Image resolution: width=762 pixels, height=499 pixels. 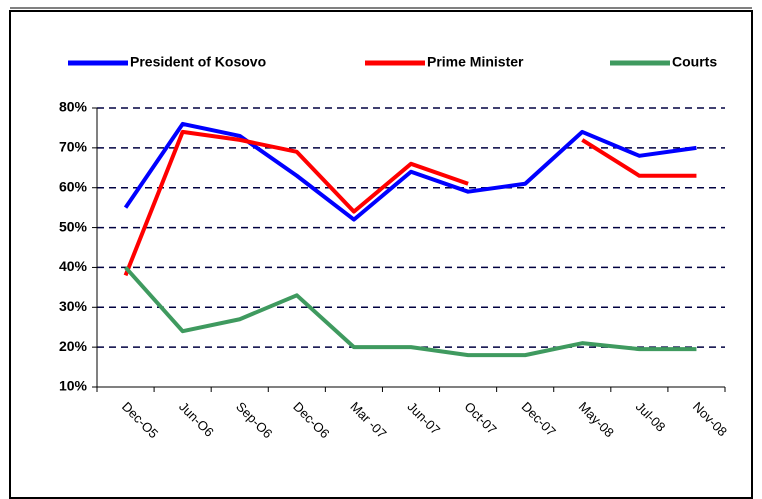 I want to click on y-tick-label: 30%, so click(x=73, y=306).